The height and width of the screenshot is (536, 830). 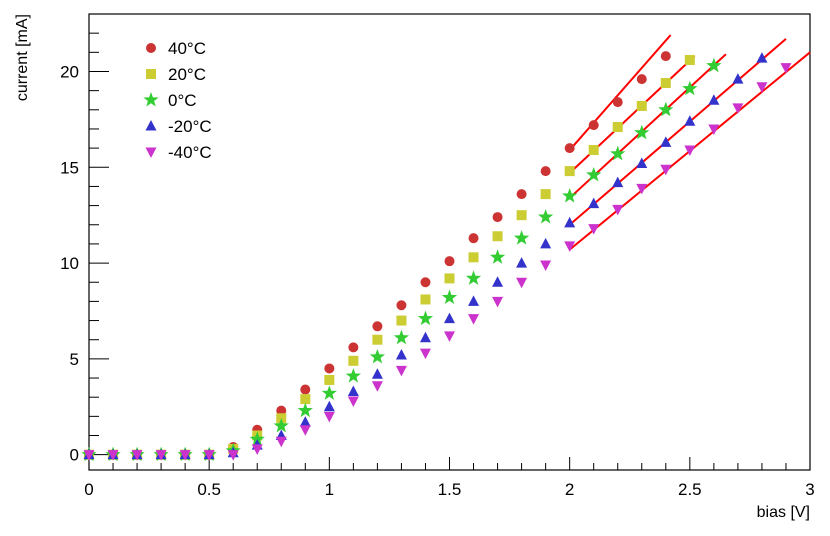 I want to click on x-tick-label: 2.5, so click(x=690, y=489).